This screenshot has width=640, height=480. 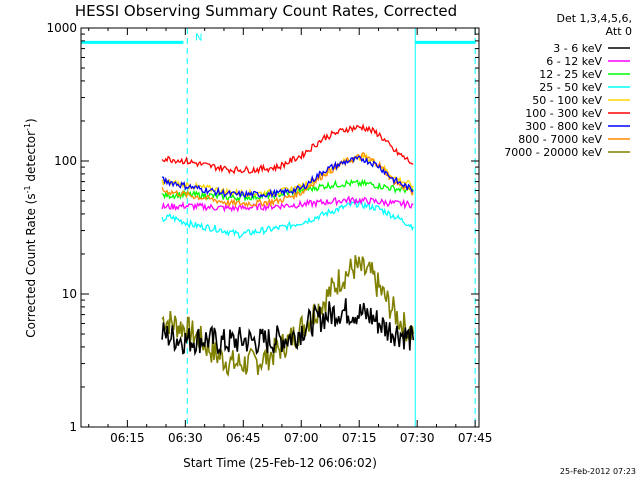 What do you see at coordinates (127, 438) in the screenshot?
I see `x-tick-label: 06:15` at bounding box center [127, 438].